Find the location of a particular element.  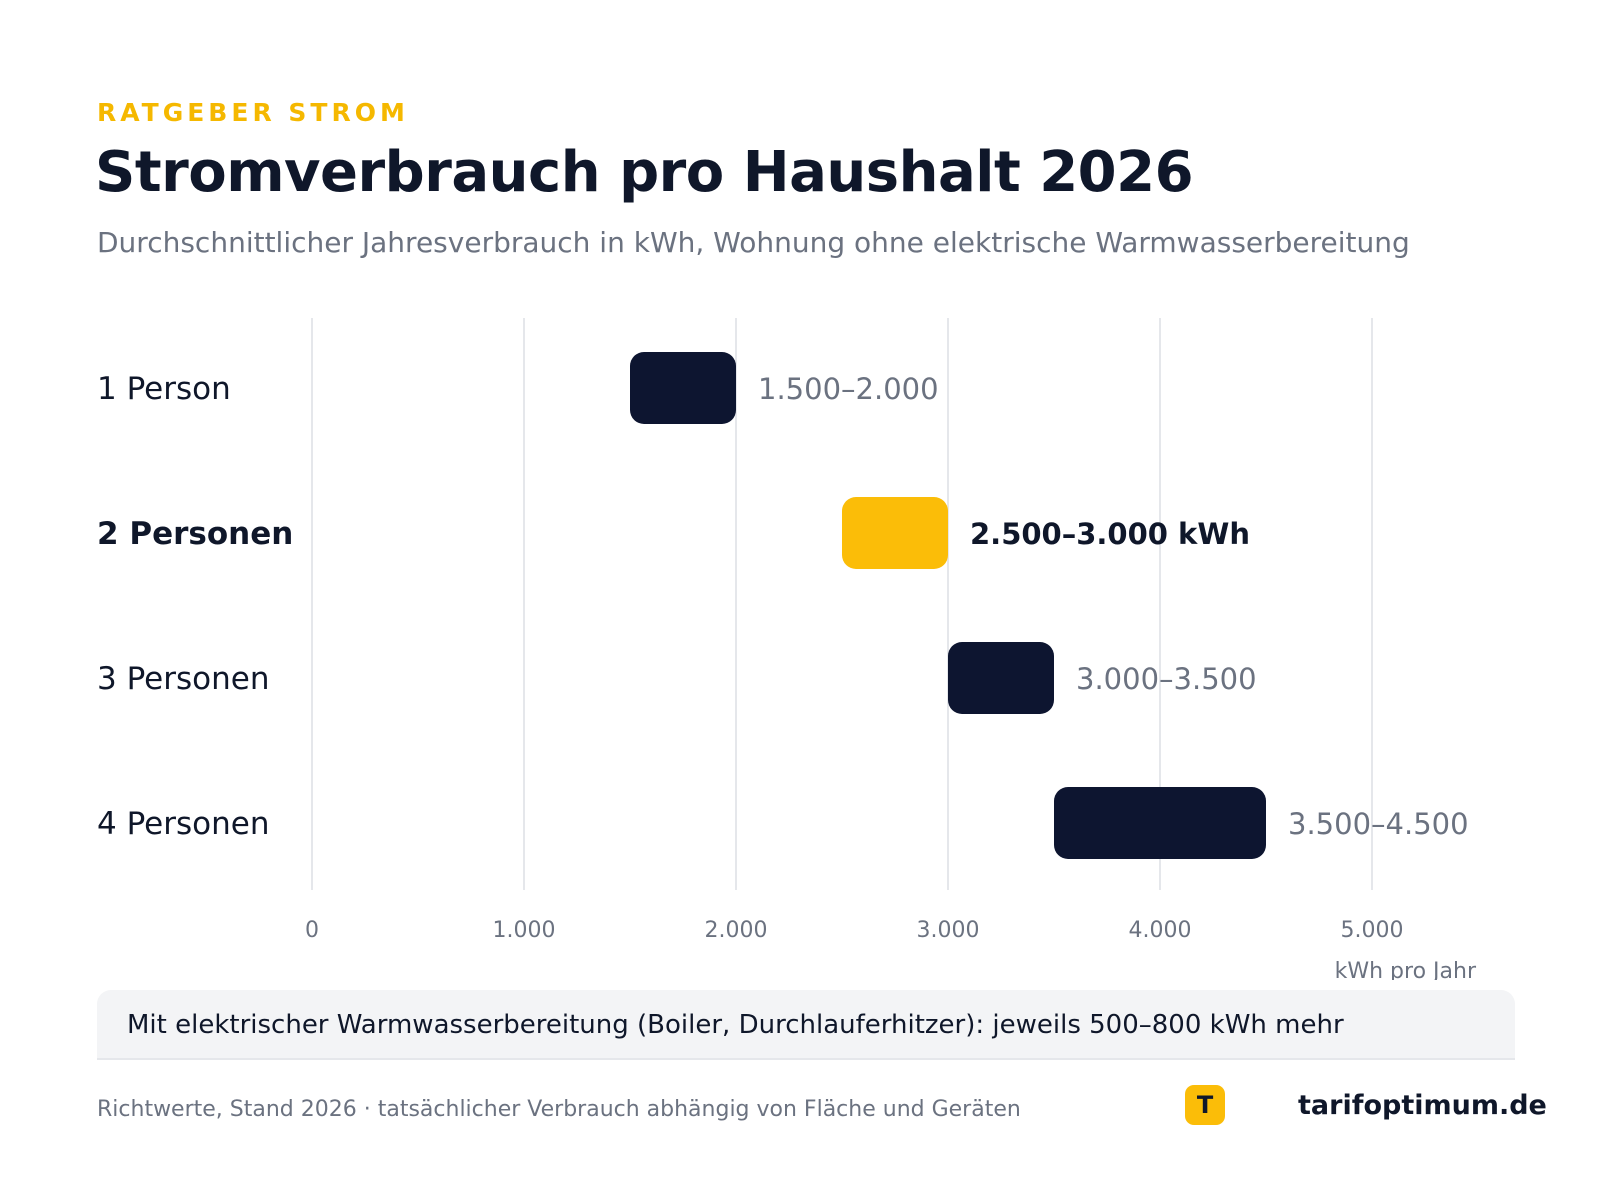

x-tick-label: 1.000 is located at coordinates (524, 930).